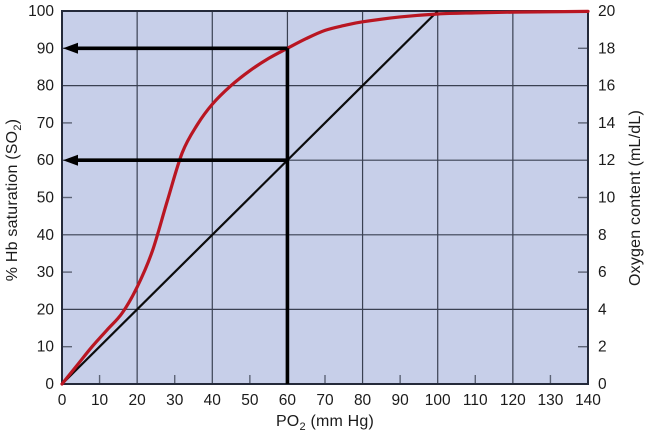 Image resolution: width=650 pixels, height=442 pixels. Describe the element at coordinates (513, 400) in the screenshot. I see `x-tick-label: 120` at that location.